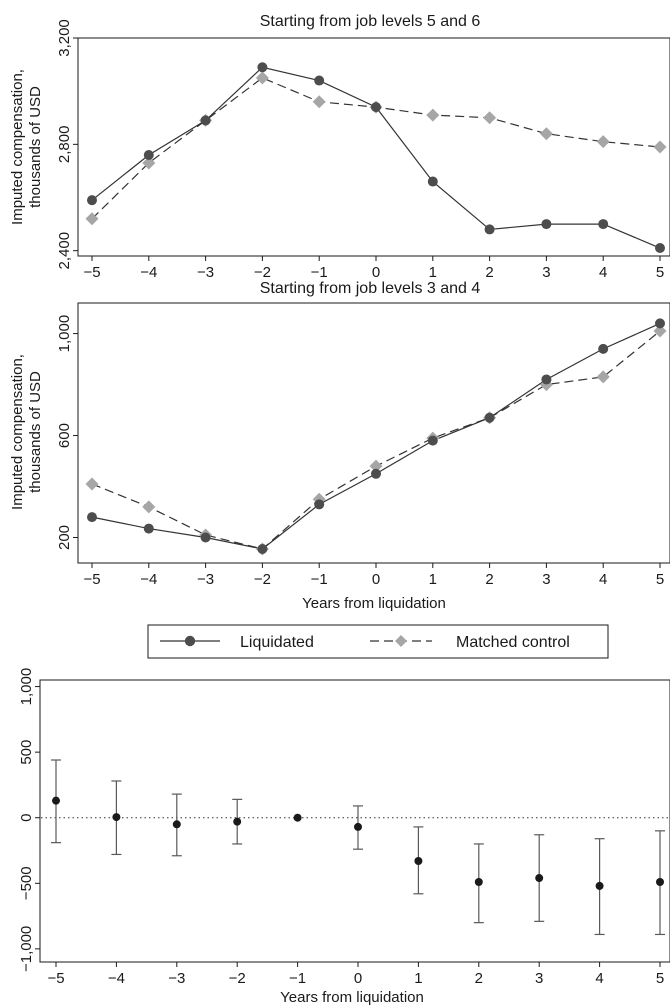 The image size is (670, 1006). Describe the element at coordinates (35, 147) in the screenshot. I see `panel-top-ylabel-line2: thousands of USD` at that location.